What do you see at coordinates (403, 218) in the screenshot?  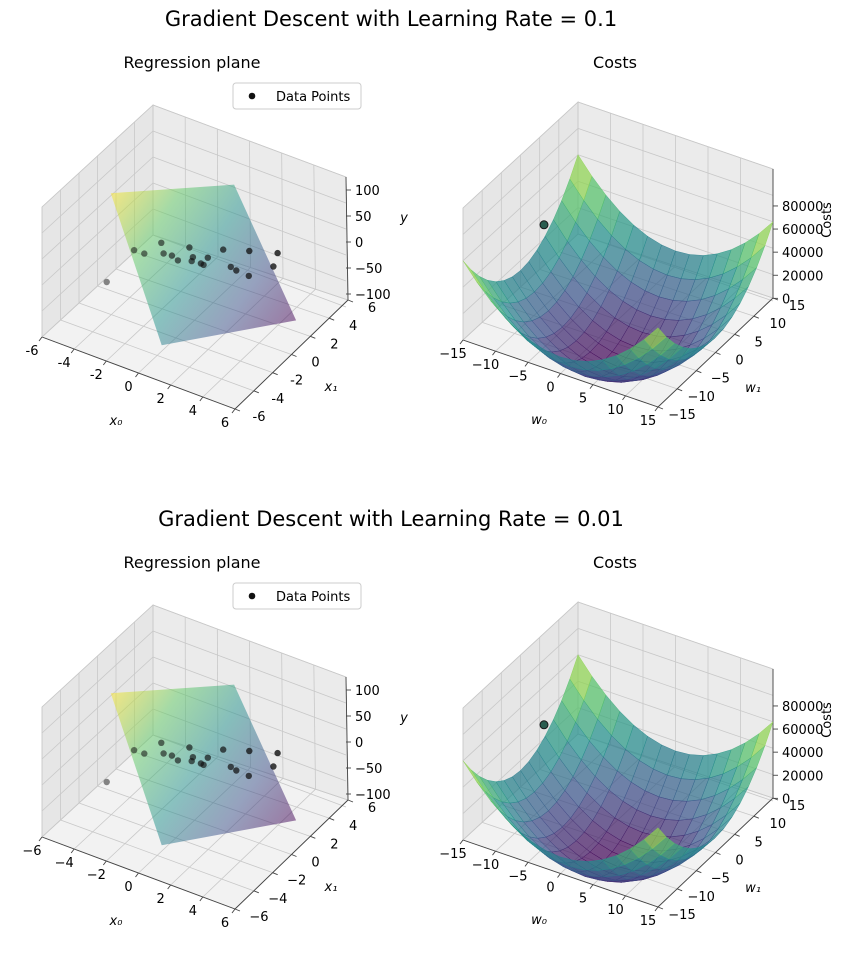 I see `panel-1-regression-zlabel: y` at bounding box center [403, 218].